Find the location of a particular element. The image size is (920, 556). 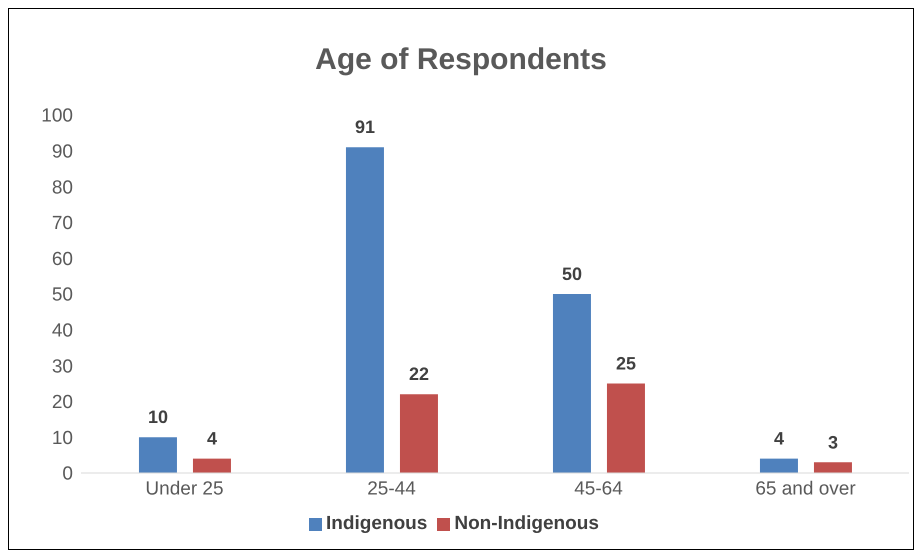

y-tick-label: 20 is located at coordinates (62, 403).